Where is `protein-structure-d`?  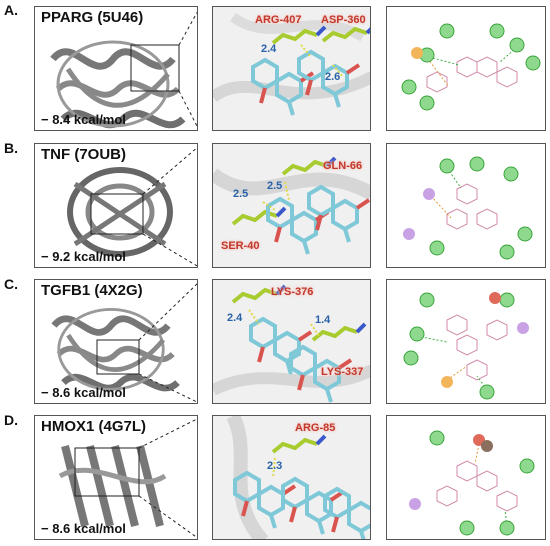
protein-structure-d is located at coordinates (127, 478).